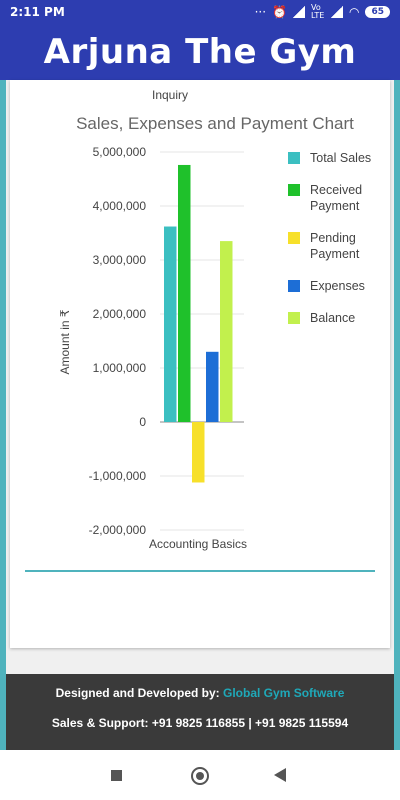  I want to click on y-axis-label: Amount in ₹, so click(65, 341).